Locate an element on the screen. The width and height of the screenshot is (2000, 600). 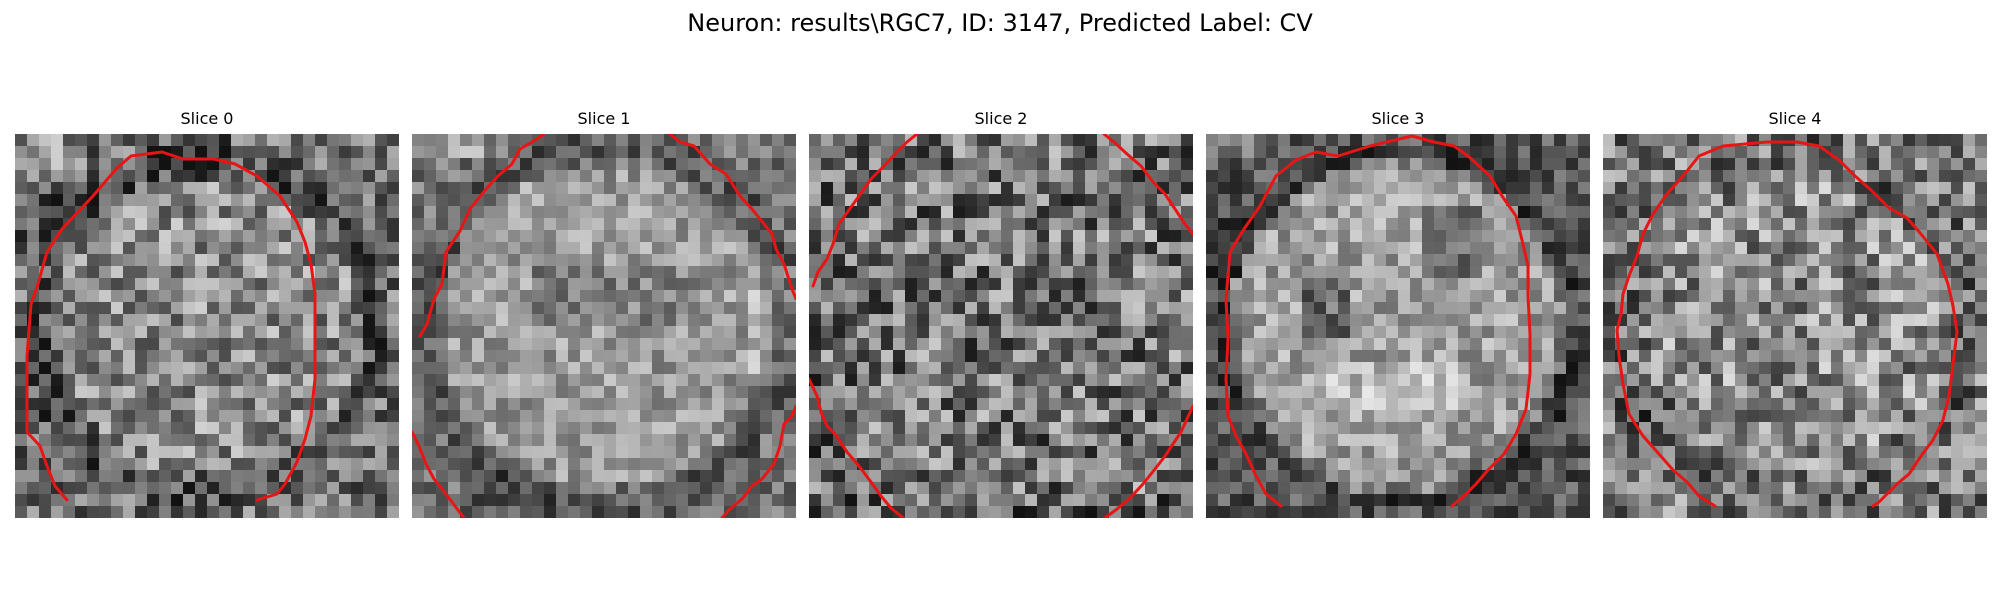
slice-image-3-graphic is located at coordinates (1398, 326).